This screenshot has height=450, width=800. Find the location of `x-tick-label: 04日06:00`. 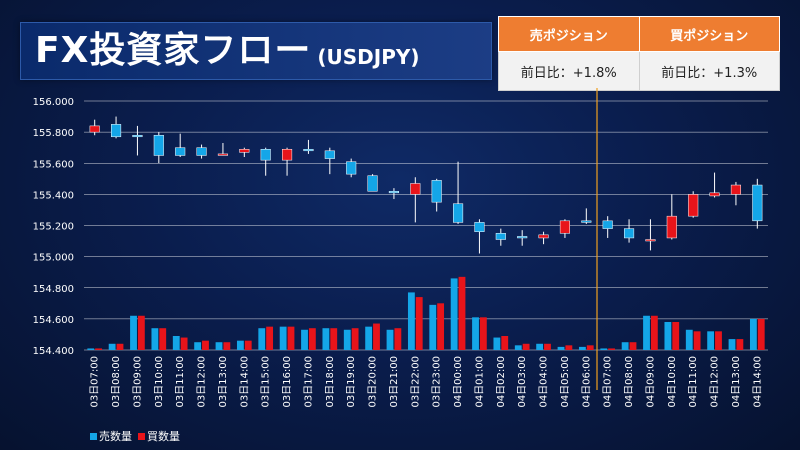

x-tick-label: 04日06:00 is located at coordinates (586, 382).